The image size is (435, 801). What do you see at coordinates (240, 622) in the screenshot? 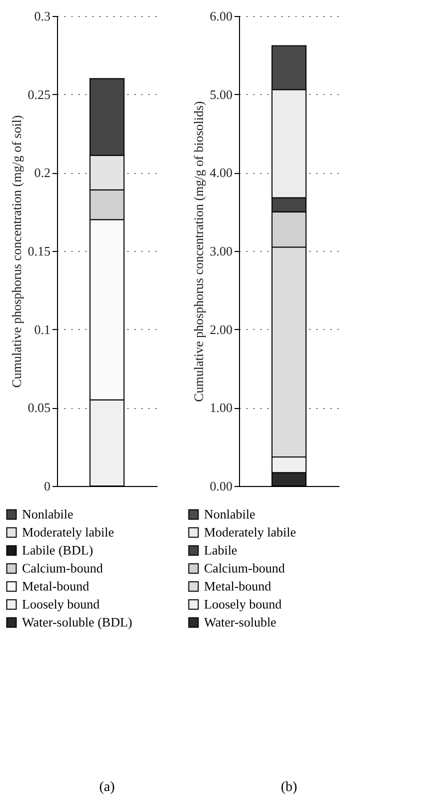
I see `legend-label: Water-soluble` at bounding box center [240, 622].